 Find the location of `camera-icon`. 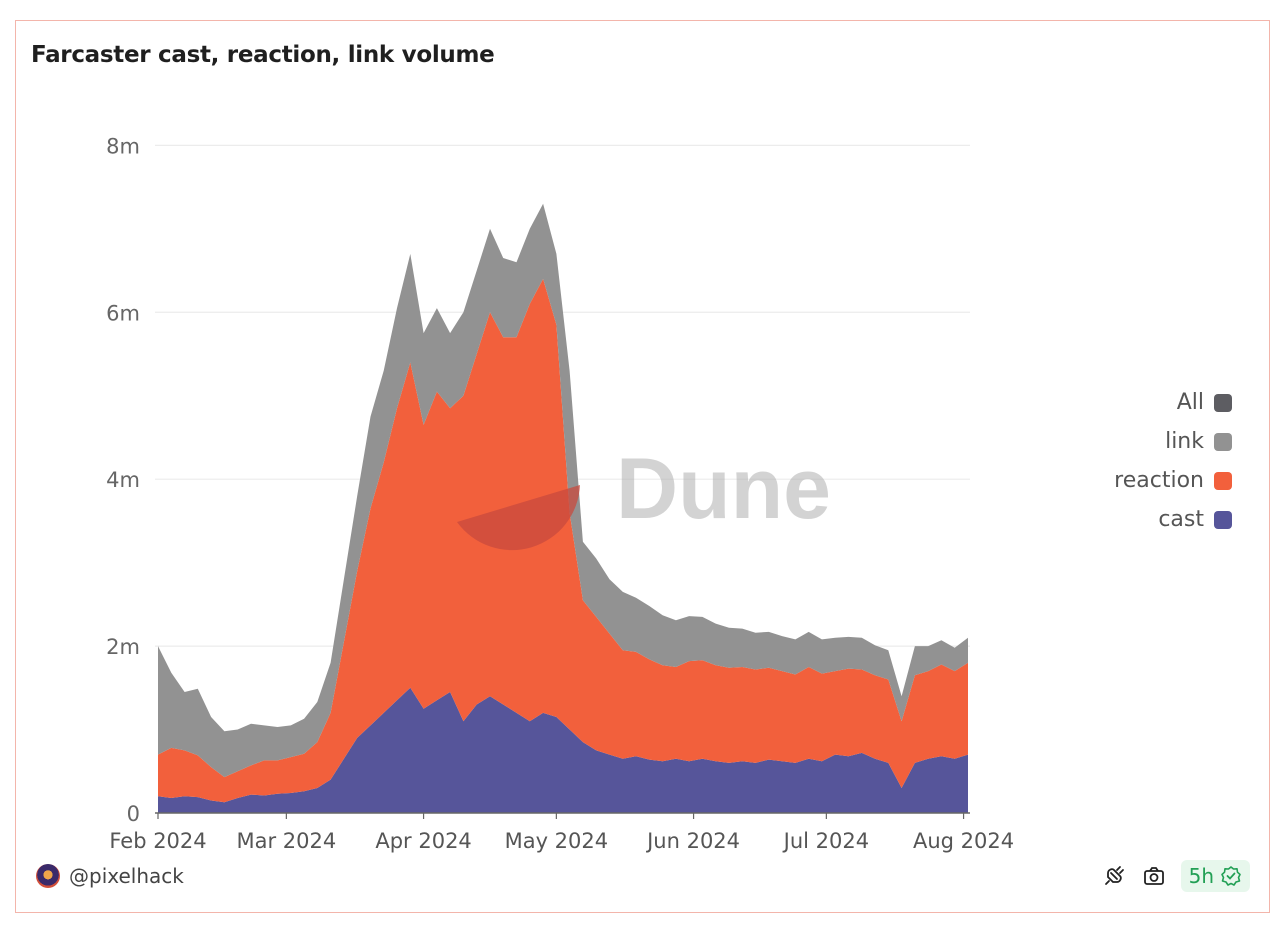

camera-icon is located at coordinates (1154, 876).